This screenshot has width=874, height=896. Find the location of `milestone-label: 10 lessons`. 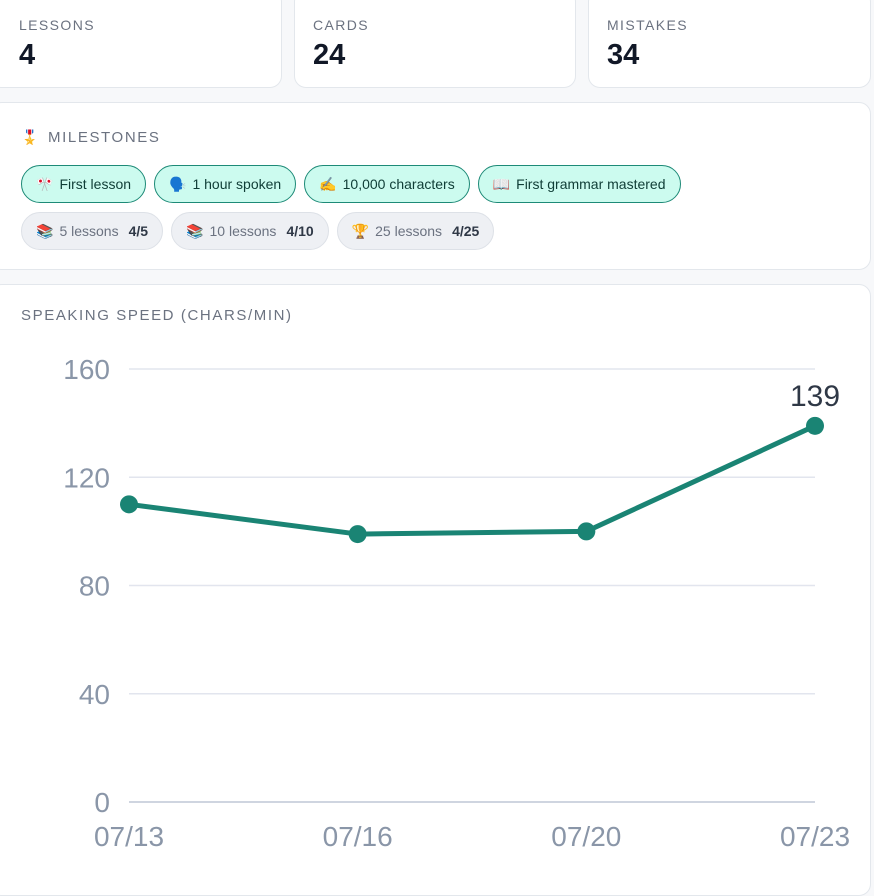

milestone-label: 10 lessons is located at coordinates (243, 231).